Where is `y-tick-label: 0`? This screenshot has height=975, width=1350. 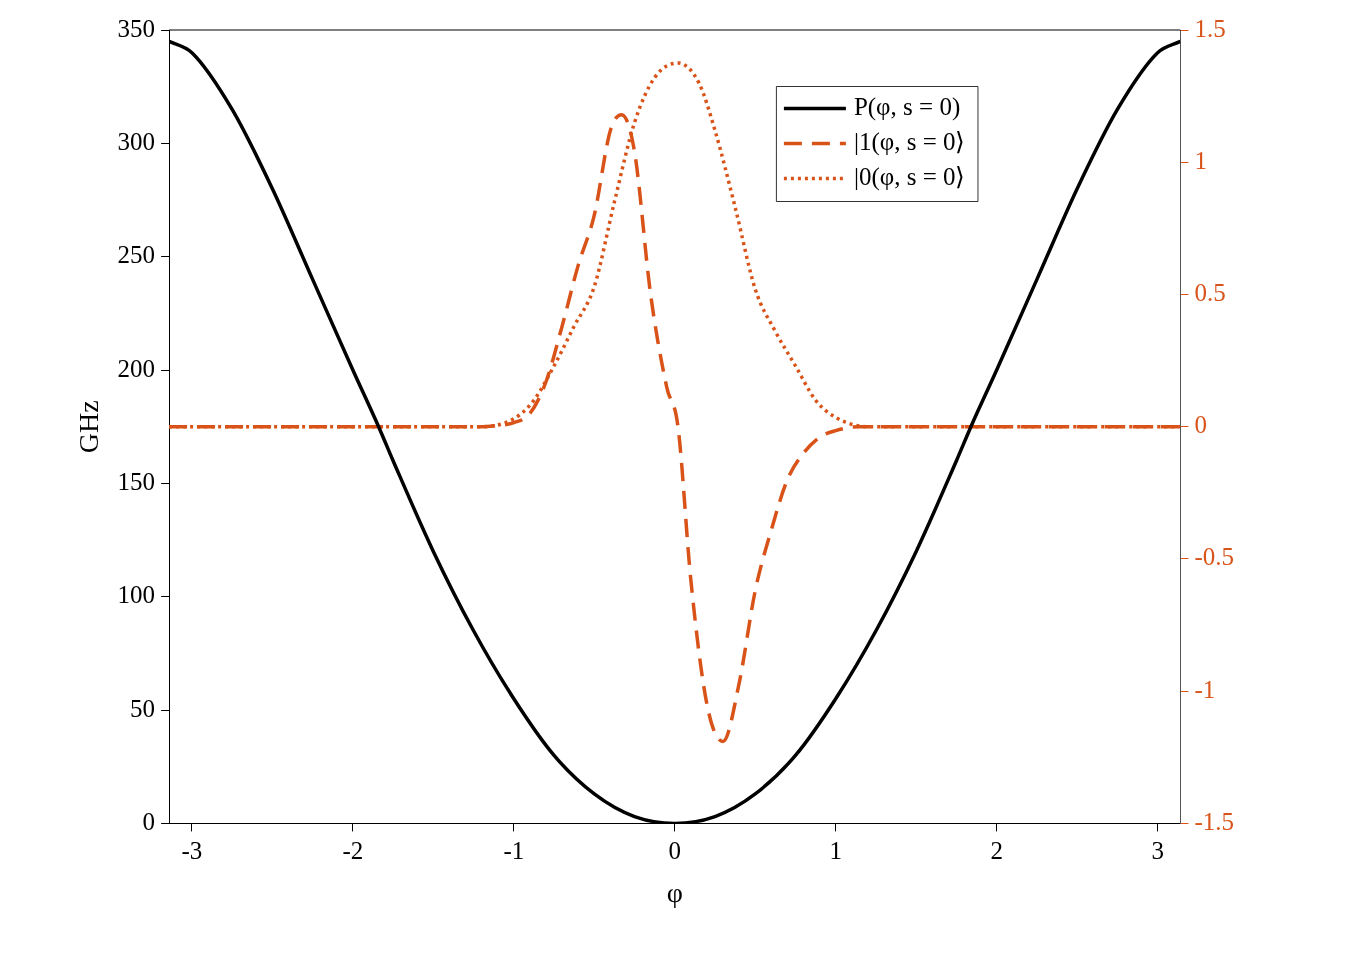 y-tick-label: 0 is located at coordinates (149, 821).